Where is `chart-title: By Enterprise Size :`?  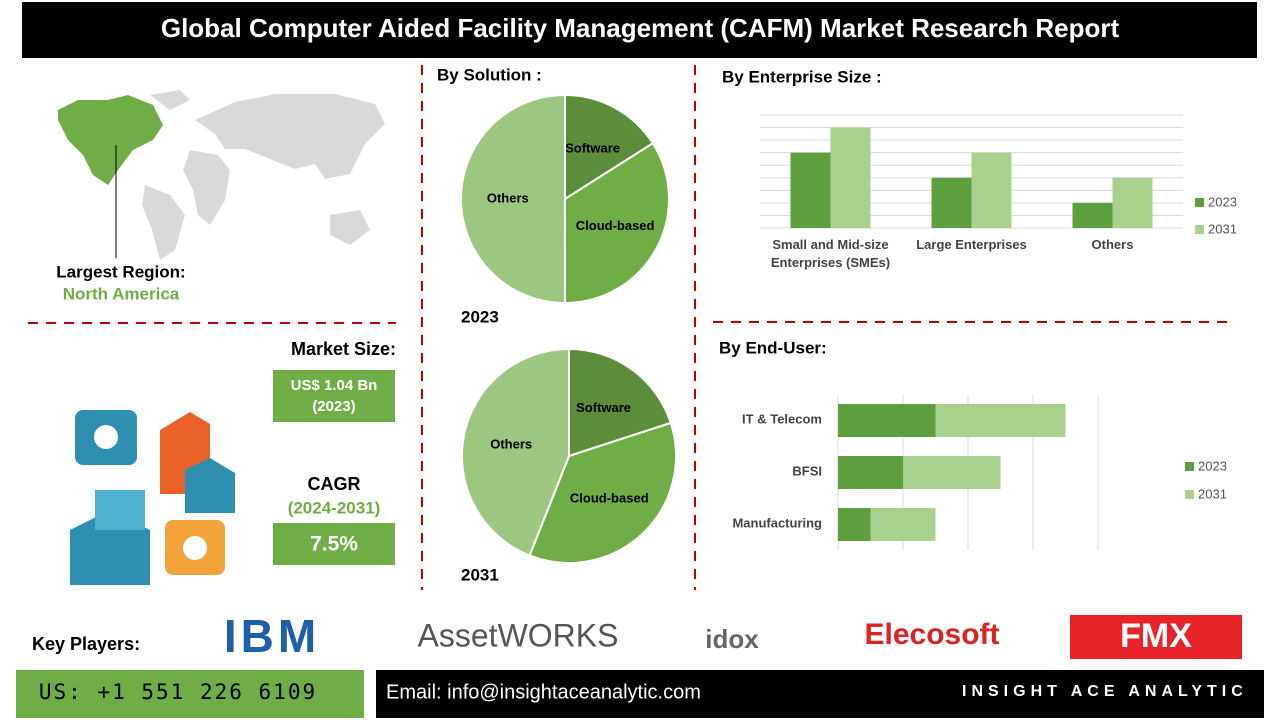
chart-title: By Enterprise Size : is located at coordinates (802, 76).